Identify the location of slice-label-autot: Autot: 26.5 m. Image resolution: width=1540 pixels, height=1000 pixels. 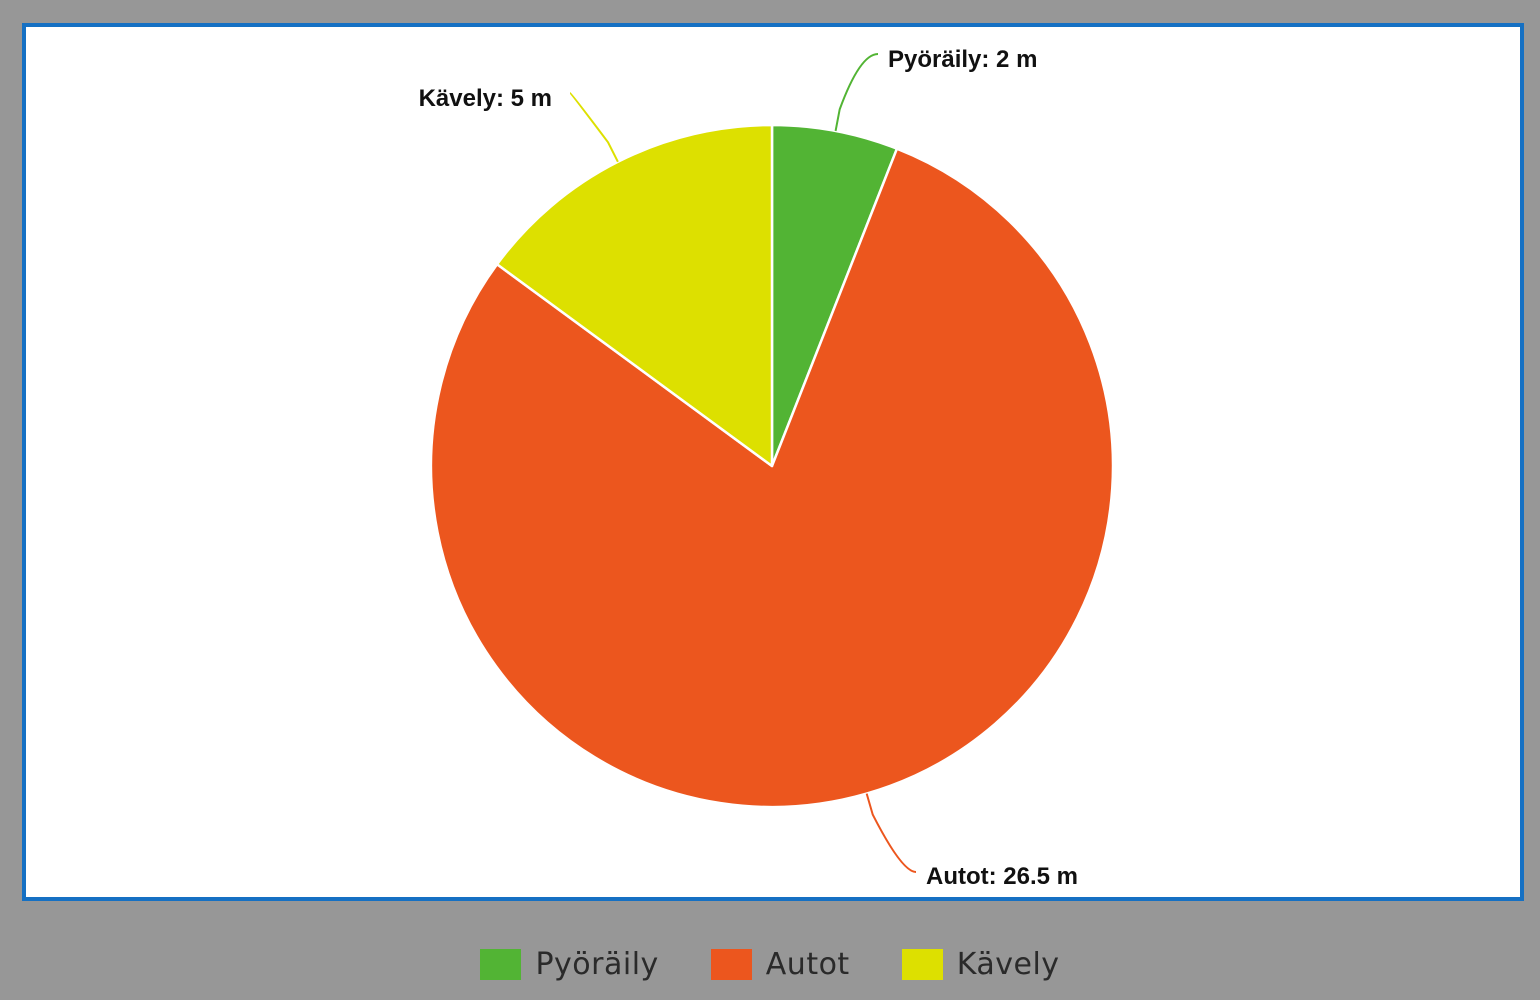
(1002, 876).